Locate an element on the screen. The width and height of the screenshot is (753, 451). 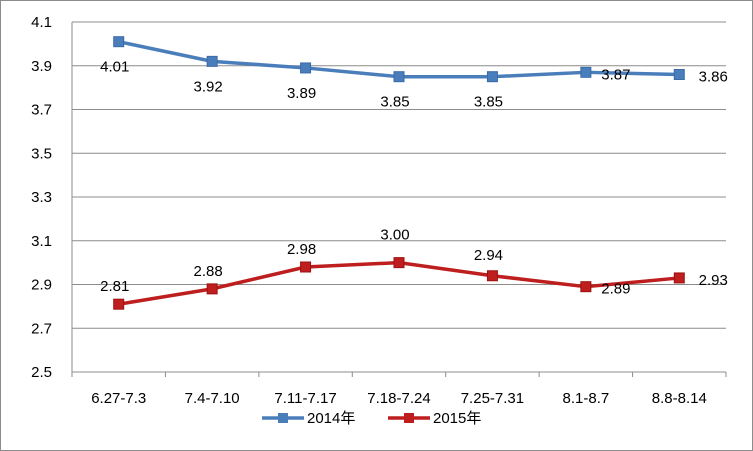
y-axis: 2.5 2.7 2.9 3.1 3.3 3.5 3.7 3.9 4.1 is located at coordinates (52, 197).